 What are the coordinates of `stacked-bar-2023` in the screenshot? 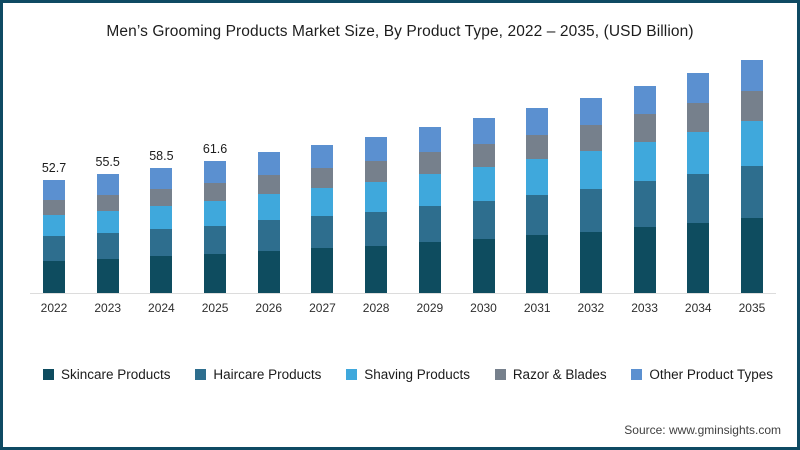 It's located at (107, 175).